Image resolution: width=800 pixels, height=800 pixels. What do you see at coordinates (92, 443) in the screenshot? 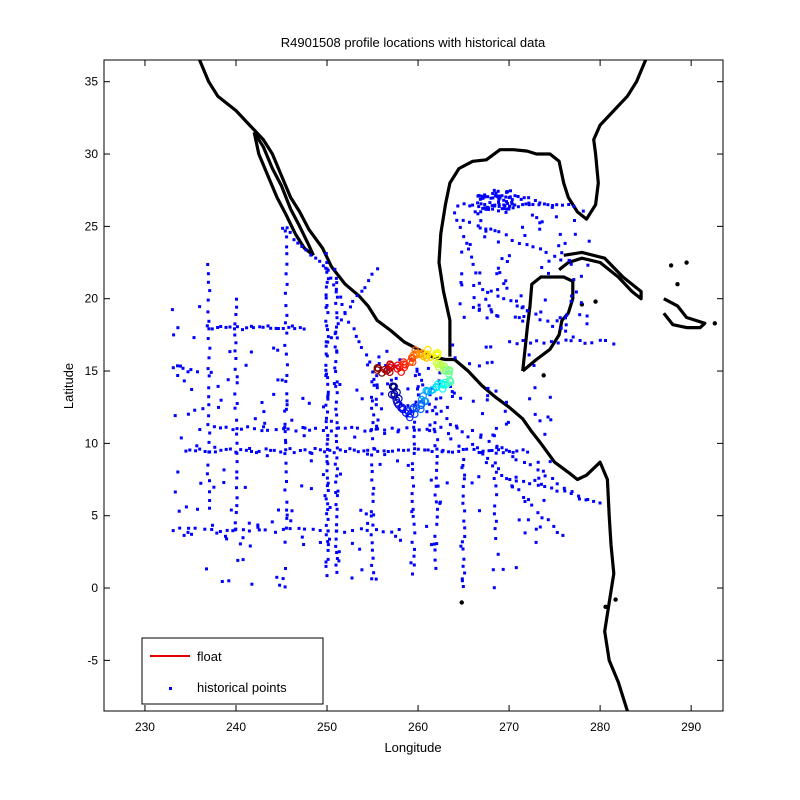
I see `y-tick-label: 10` at bounding box center [92, 443].